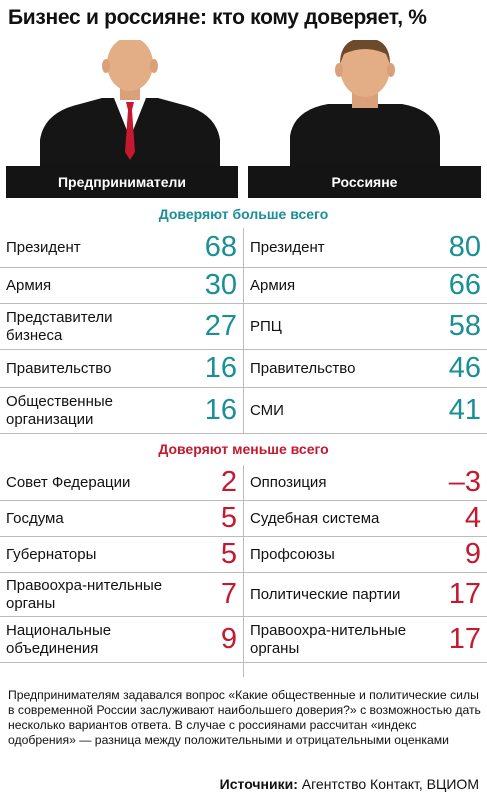 This screenshot has width=487, height=800. What do you see at coordinates (59, 639) in the screenshot?
I see `row-label: Национальные объединения` at bounding box center [59, 639].